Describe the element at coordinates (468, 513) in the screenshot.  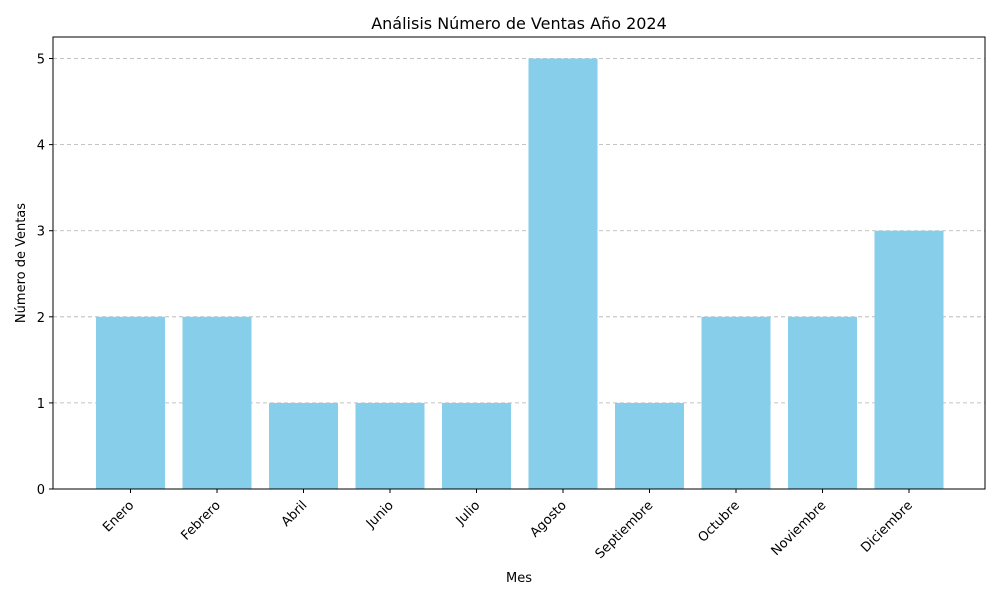
I see `x-tick-label-julio: Julio` at that location.